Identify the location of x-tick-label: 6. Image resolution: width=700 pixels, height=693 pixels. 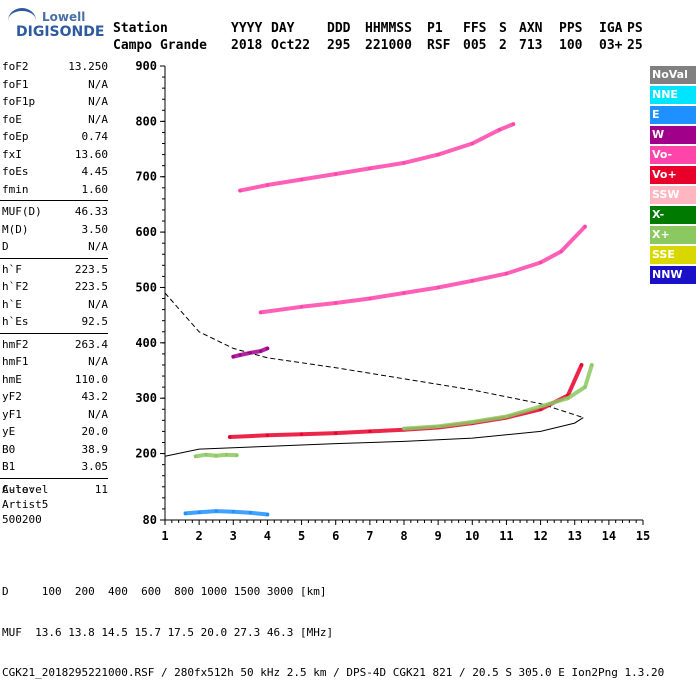
(335, 536).